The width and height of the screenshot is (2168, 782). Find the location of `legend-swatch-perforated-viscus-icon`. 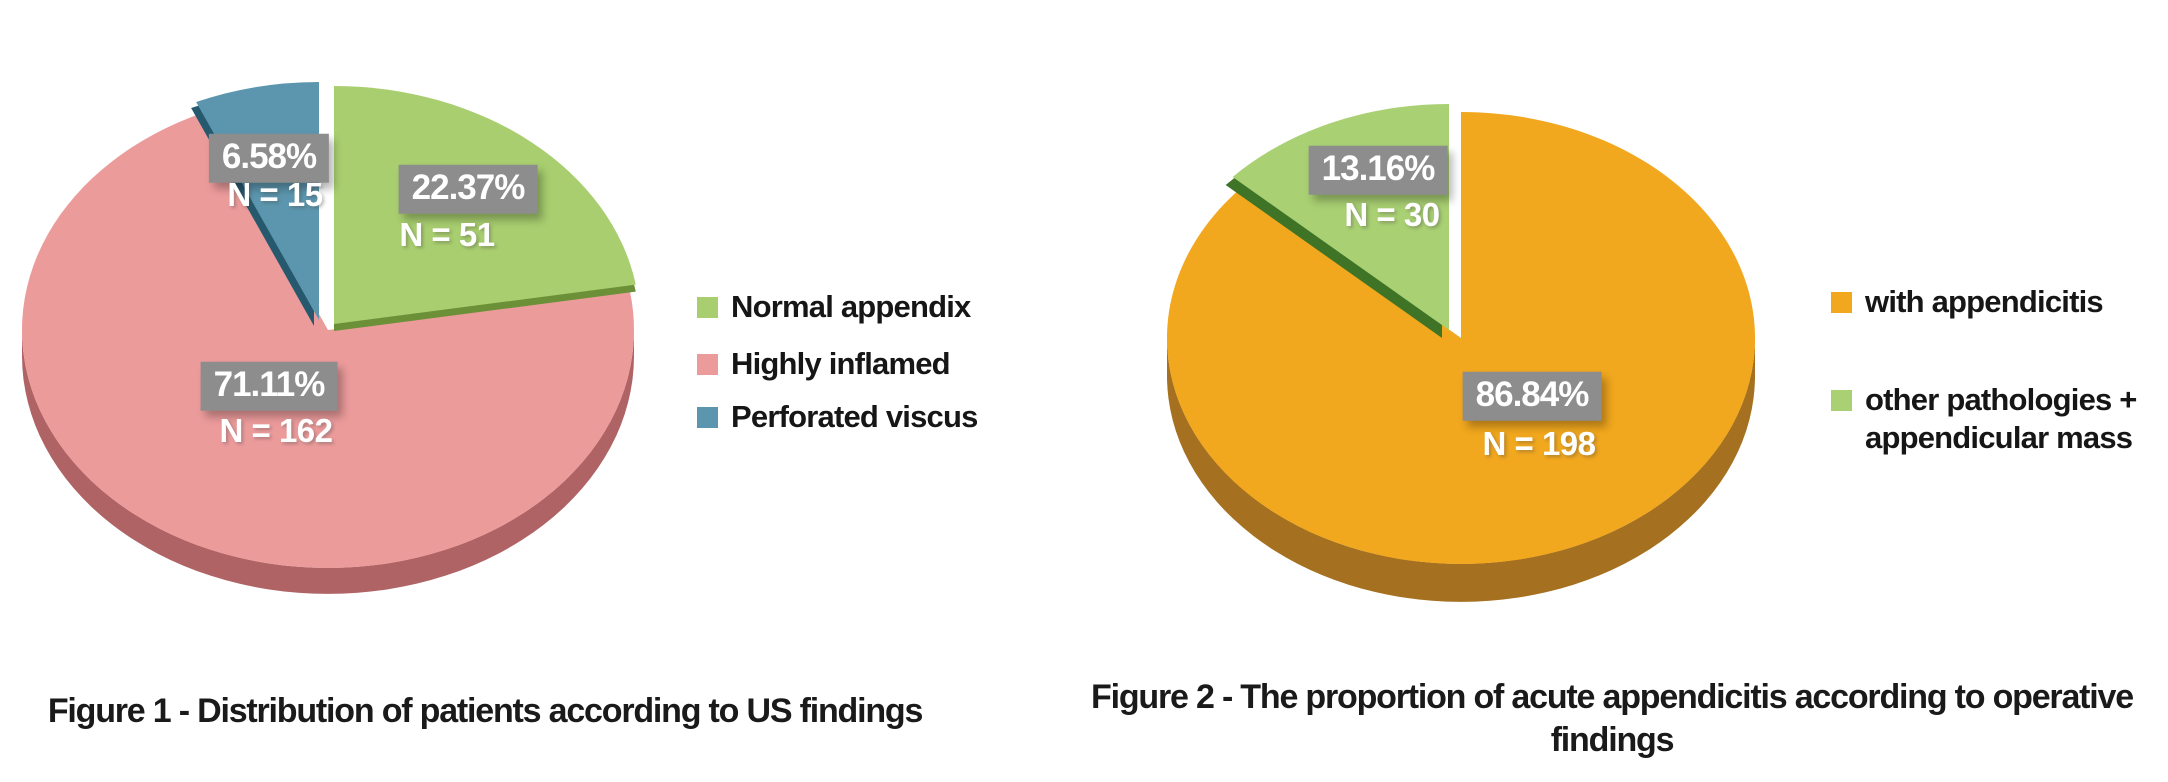

legend-swatch-perforated-viscus-icon is located at coordinates (707, 417).